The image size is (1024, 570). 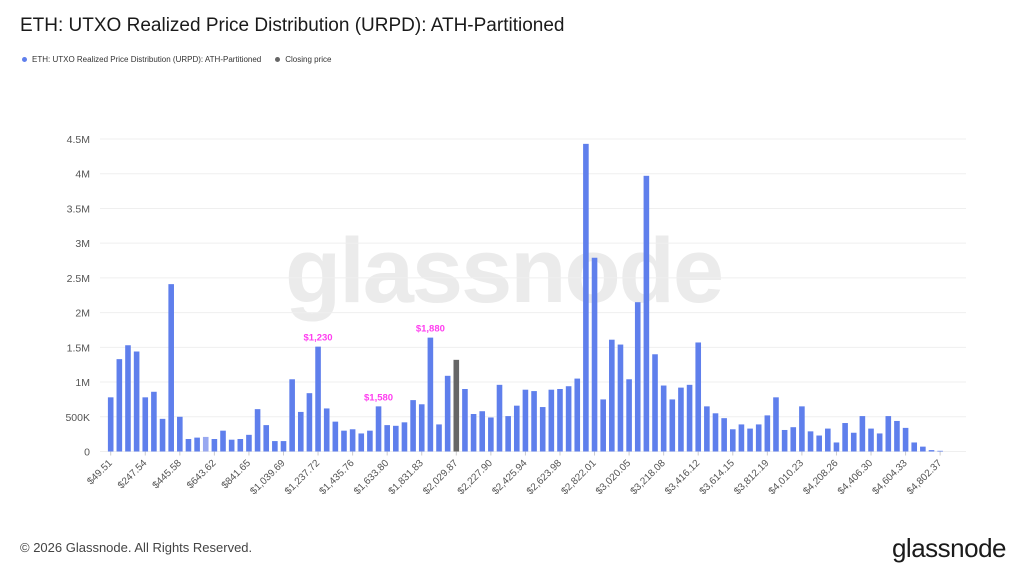 What do you see at coordinates (649, 478) in the screenshot?
I see `x-tick-label: $3,218.08` at bounding box center [649, 478].